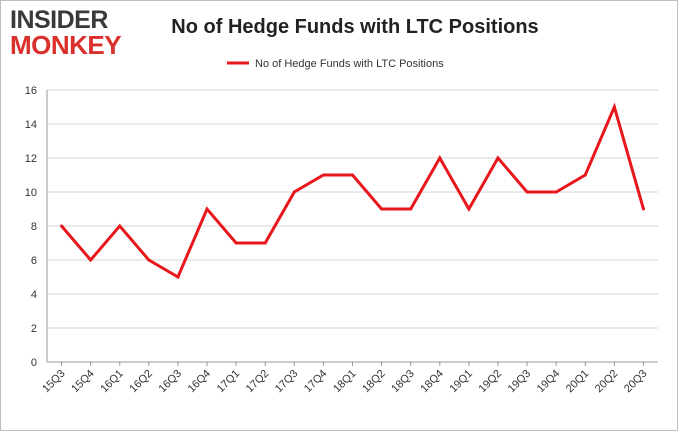 The width and height of the screenshot is (680, 433). Describe the element at coordinates (34, 227) in the screenshot. I see `y-tick-label: 8` at that location.